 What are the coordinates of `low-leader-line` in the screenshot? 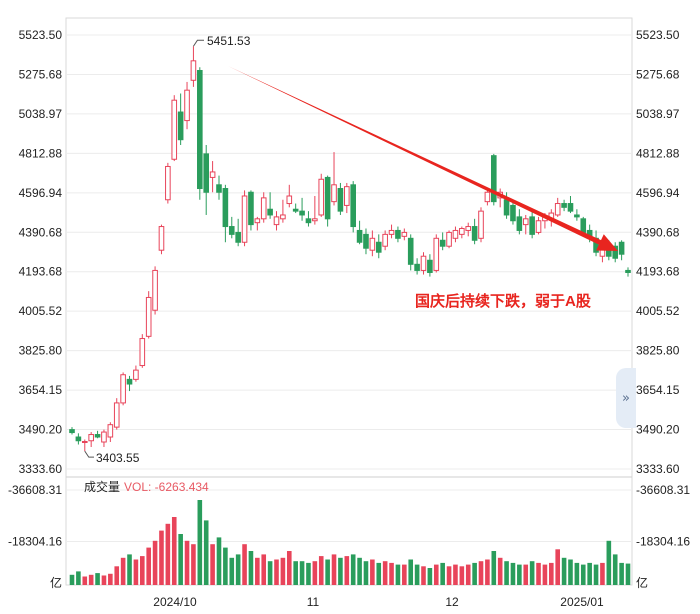 It's located at (89, 454).